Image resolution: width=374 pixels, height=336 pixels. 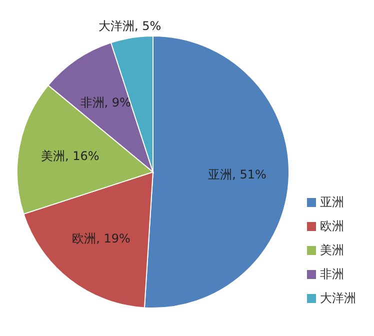 I want to click on legend-label: 欧洲, so click(x=332, y=226).